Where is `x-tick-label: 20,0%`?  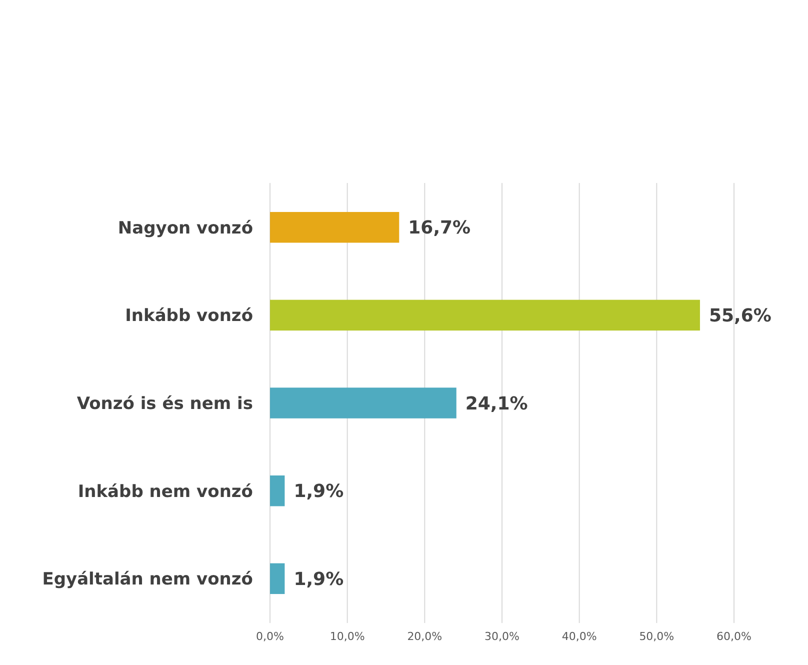
x-tick-label: 20,0% is located at coordinates (424, 636).